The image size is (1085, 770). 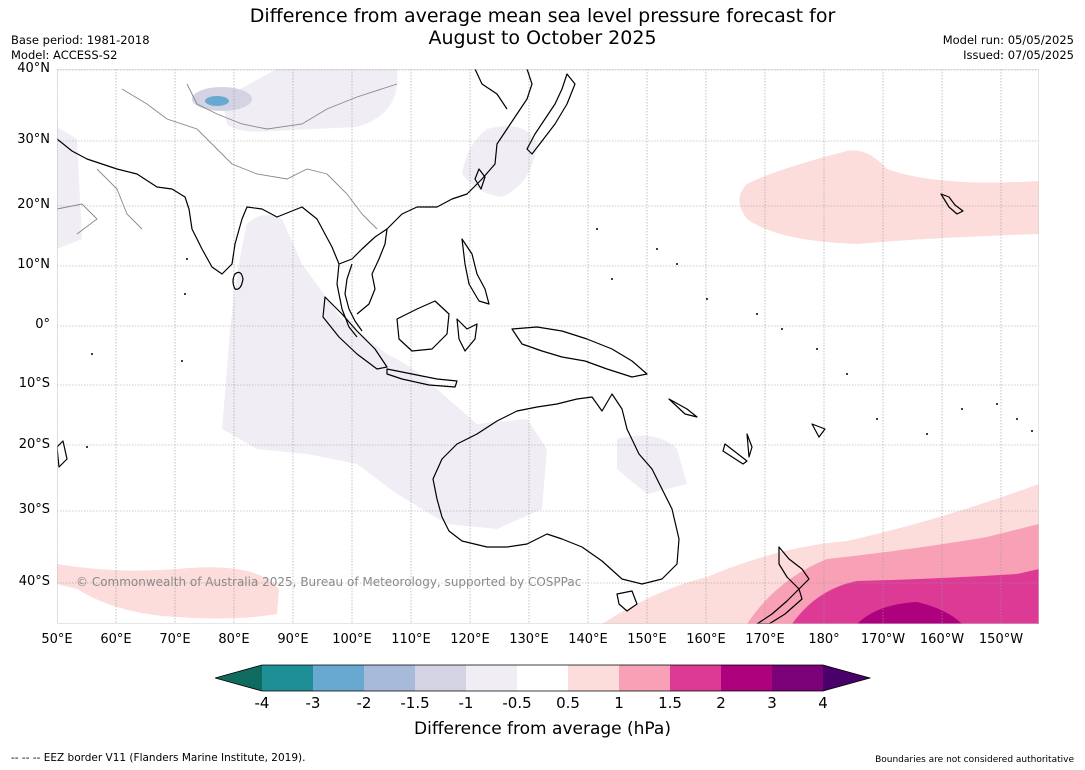 What do you see at coordinates (287, 678) in the screenshot?
I see `colorbar-bin-n4-n3` at bounding box center [287, 678].